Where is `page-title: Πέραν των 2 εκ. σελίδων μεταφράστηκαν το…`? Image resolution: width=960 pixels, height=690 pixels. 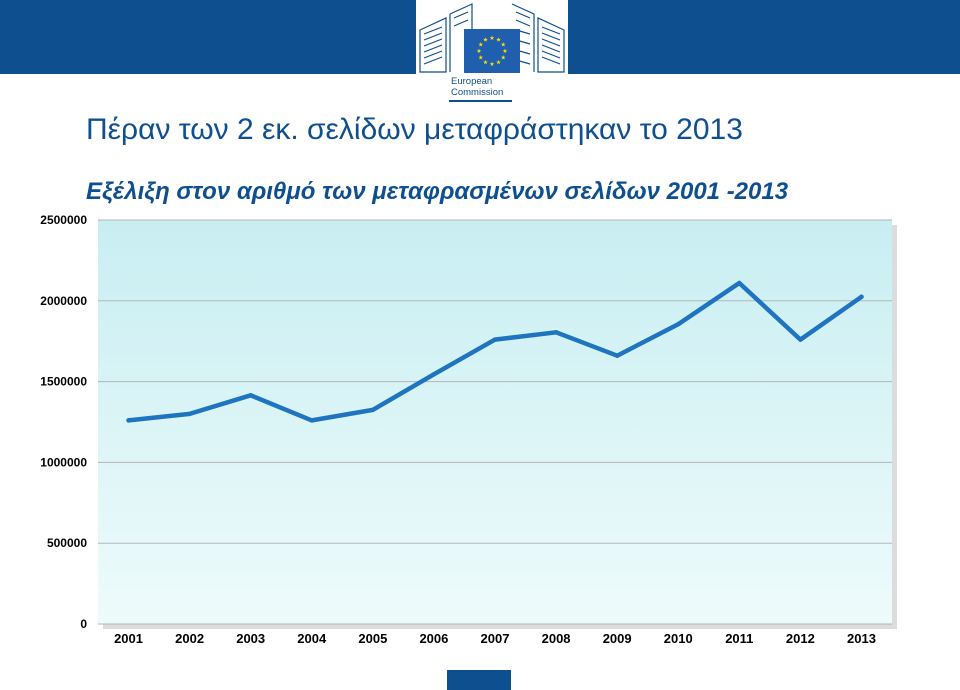
page-title: Πέραν των 2 εκ. σελίδων μεταφράστηκαν το… is located at coordinates (414, 129).